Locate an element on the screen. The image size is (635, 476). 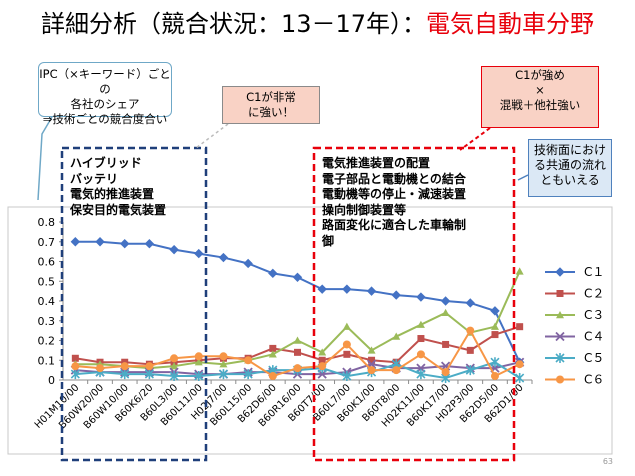
right-group-item: 御 is located at coordinates (328, 240).